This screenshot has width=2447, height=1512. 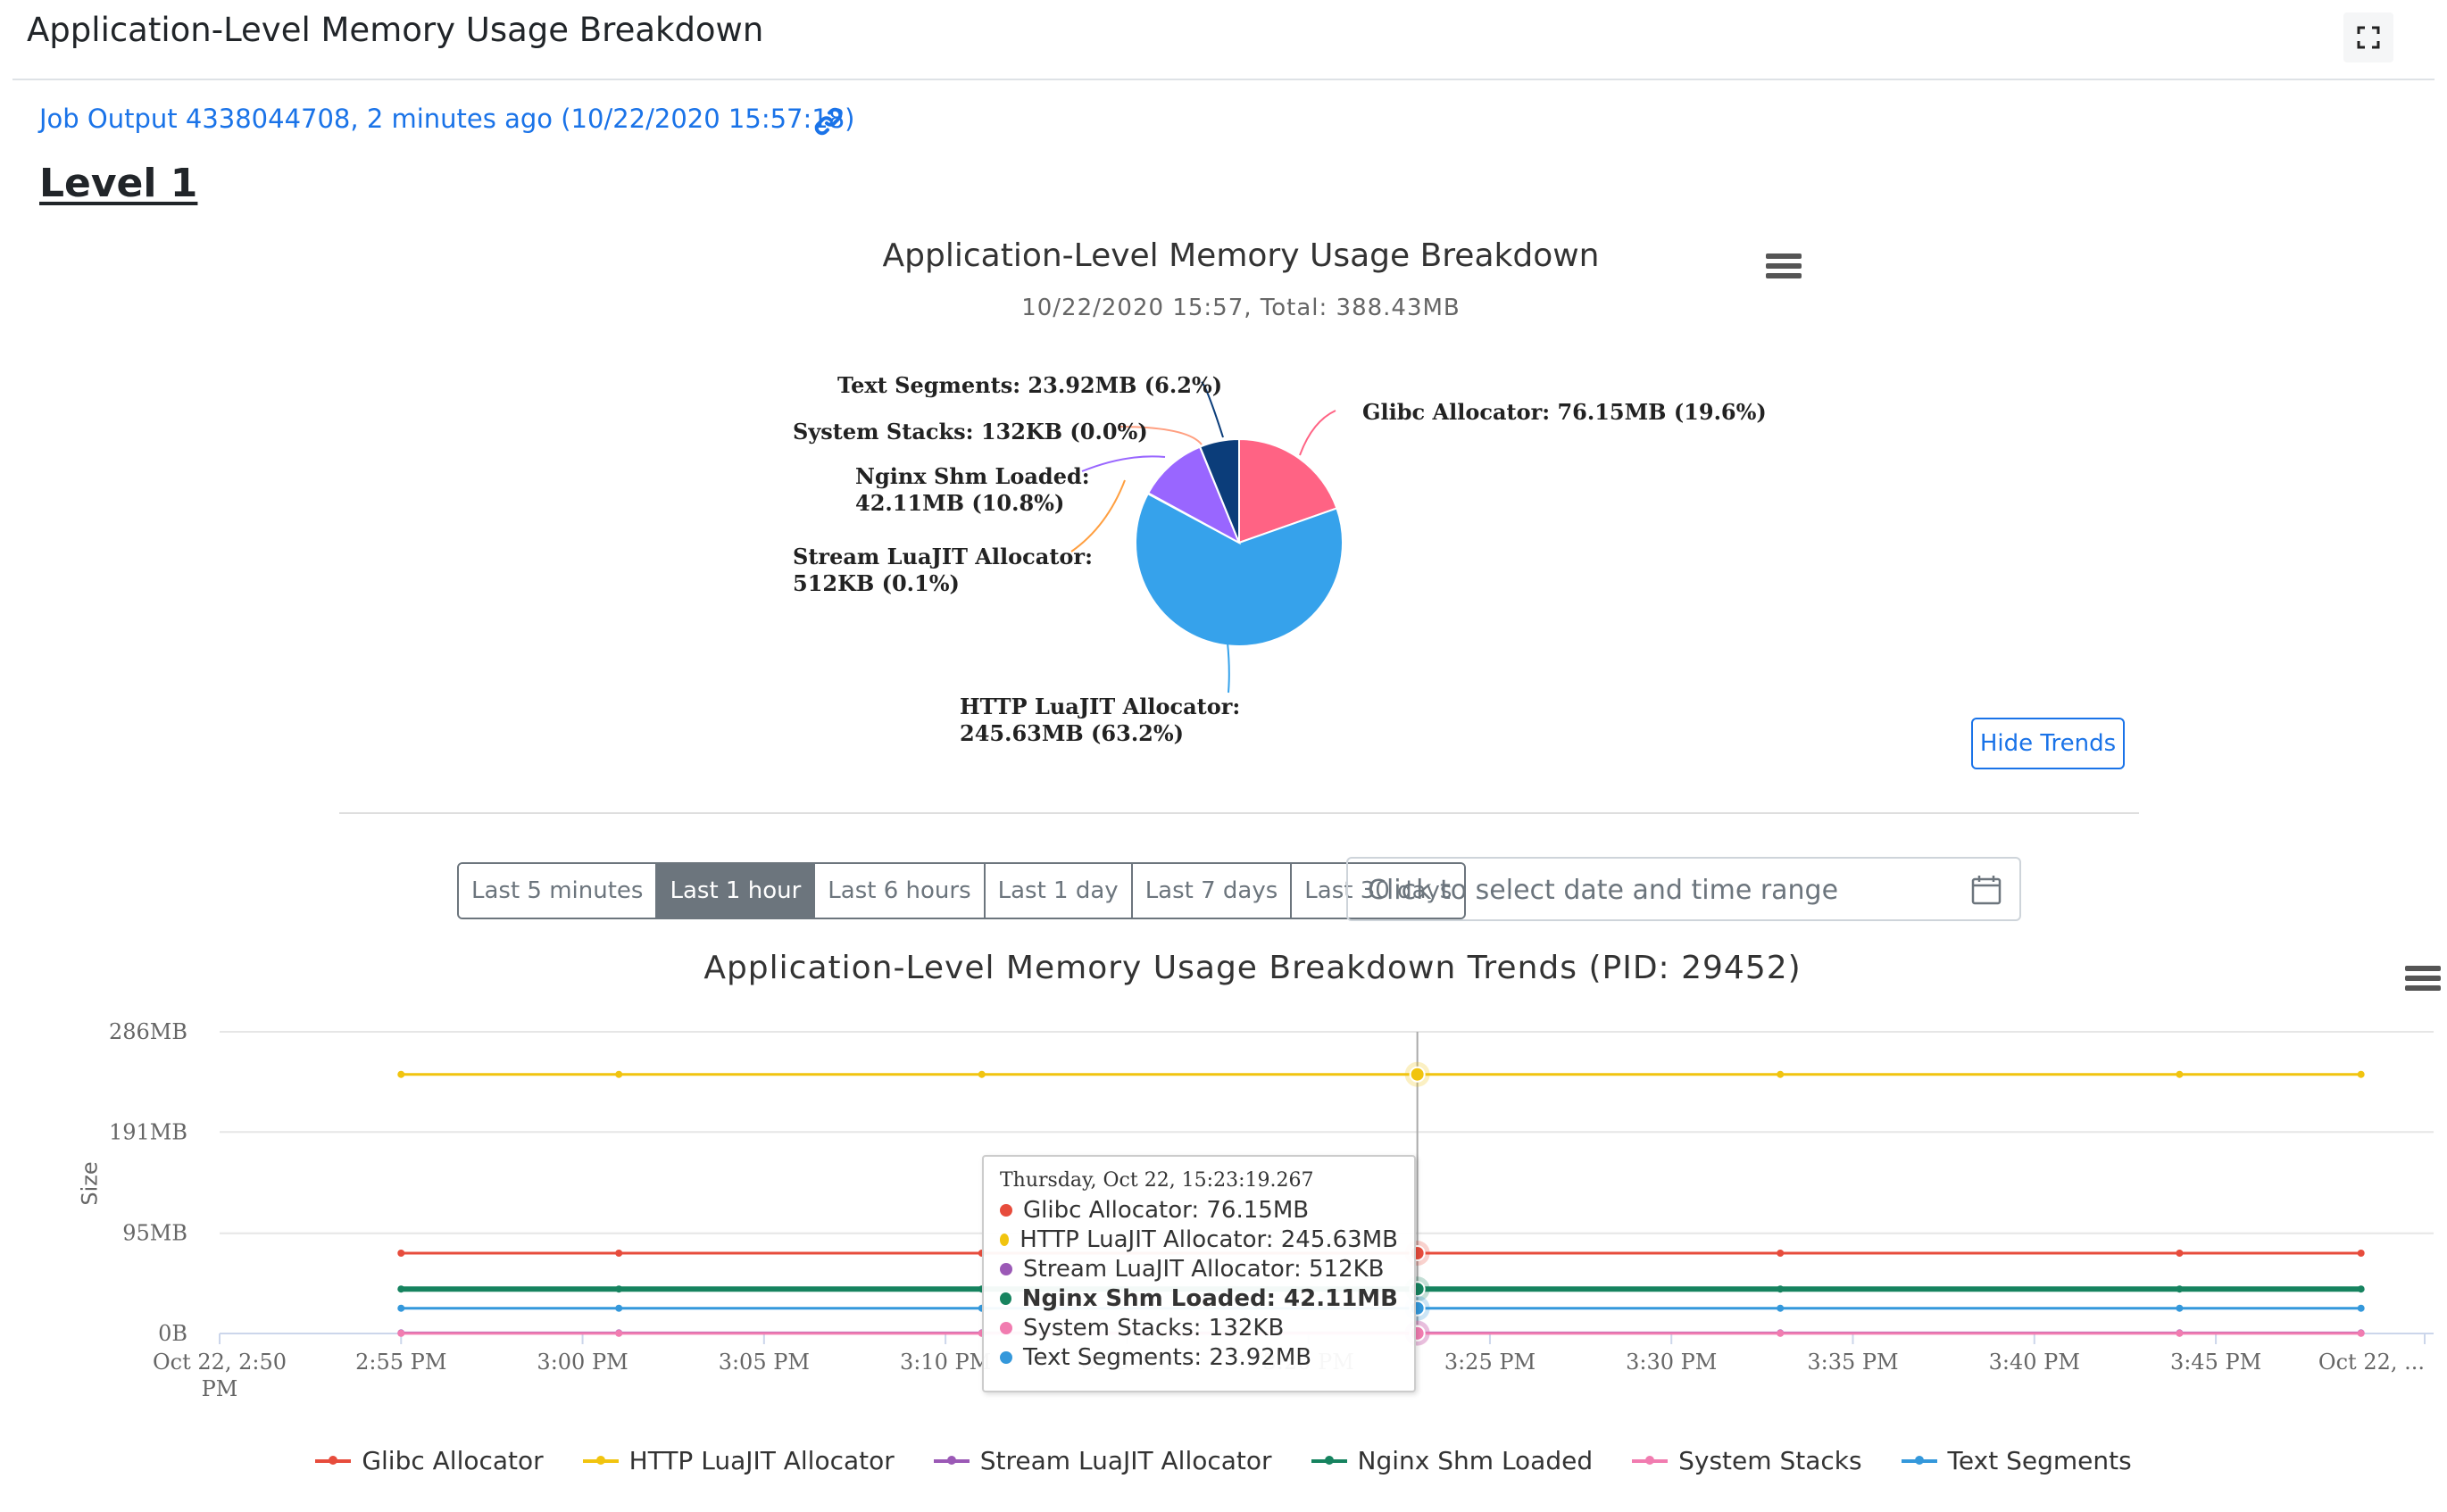 I want to click on legend-item-system-stacks: System Stacks, so click(x=1747, y=1461).